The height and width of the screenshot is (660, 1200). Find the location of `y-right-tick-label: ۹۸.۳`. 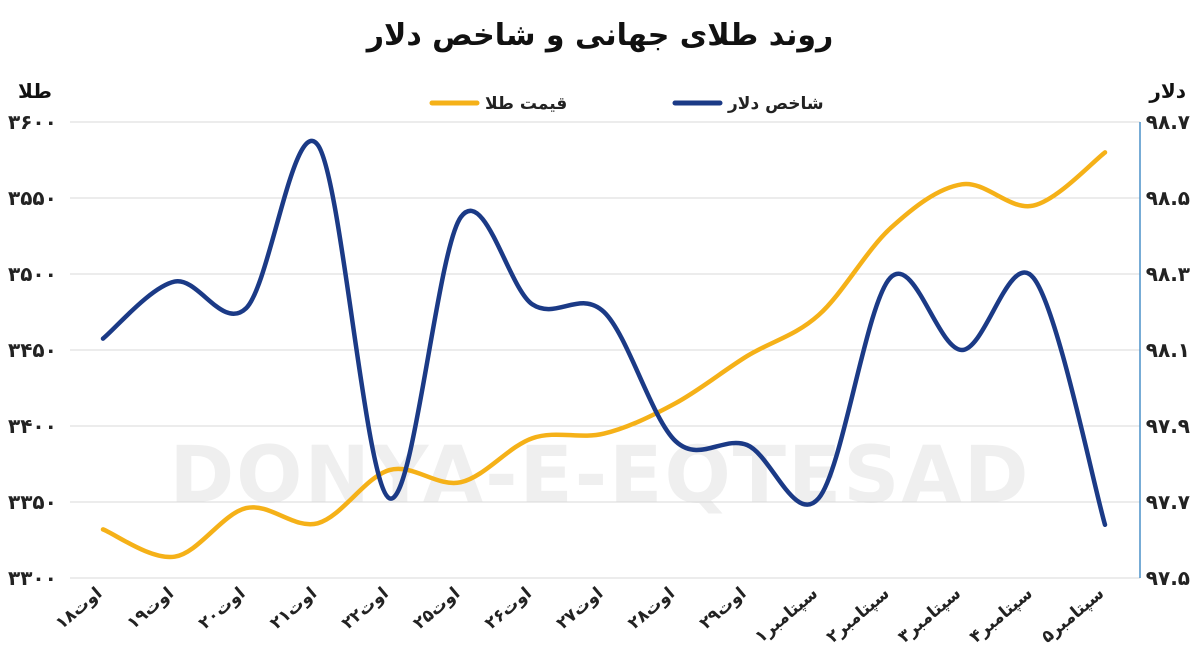

y-right-tick-label: ۹۸.۳ is located at coordinates (1168, 274).